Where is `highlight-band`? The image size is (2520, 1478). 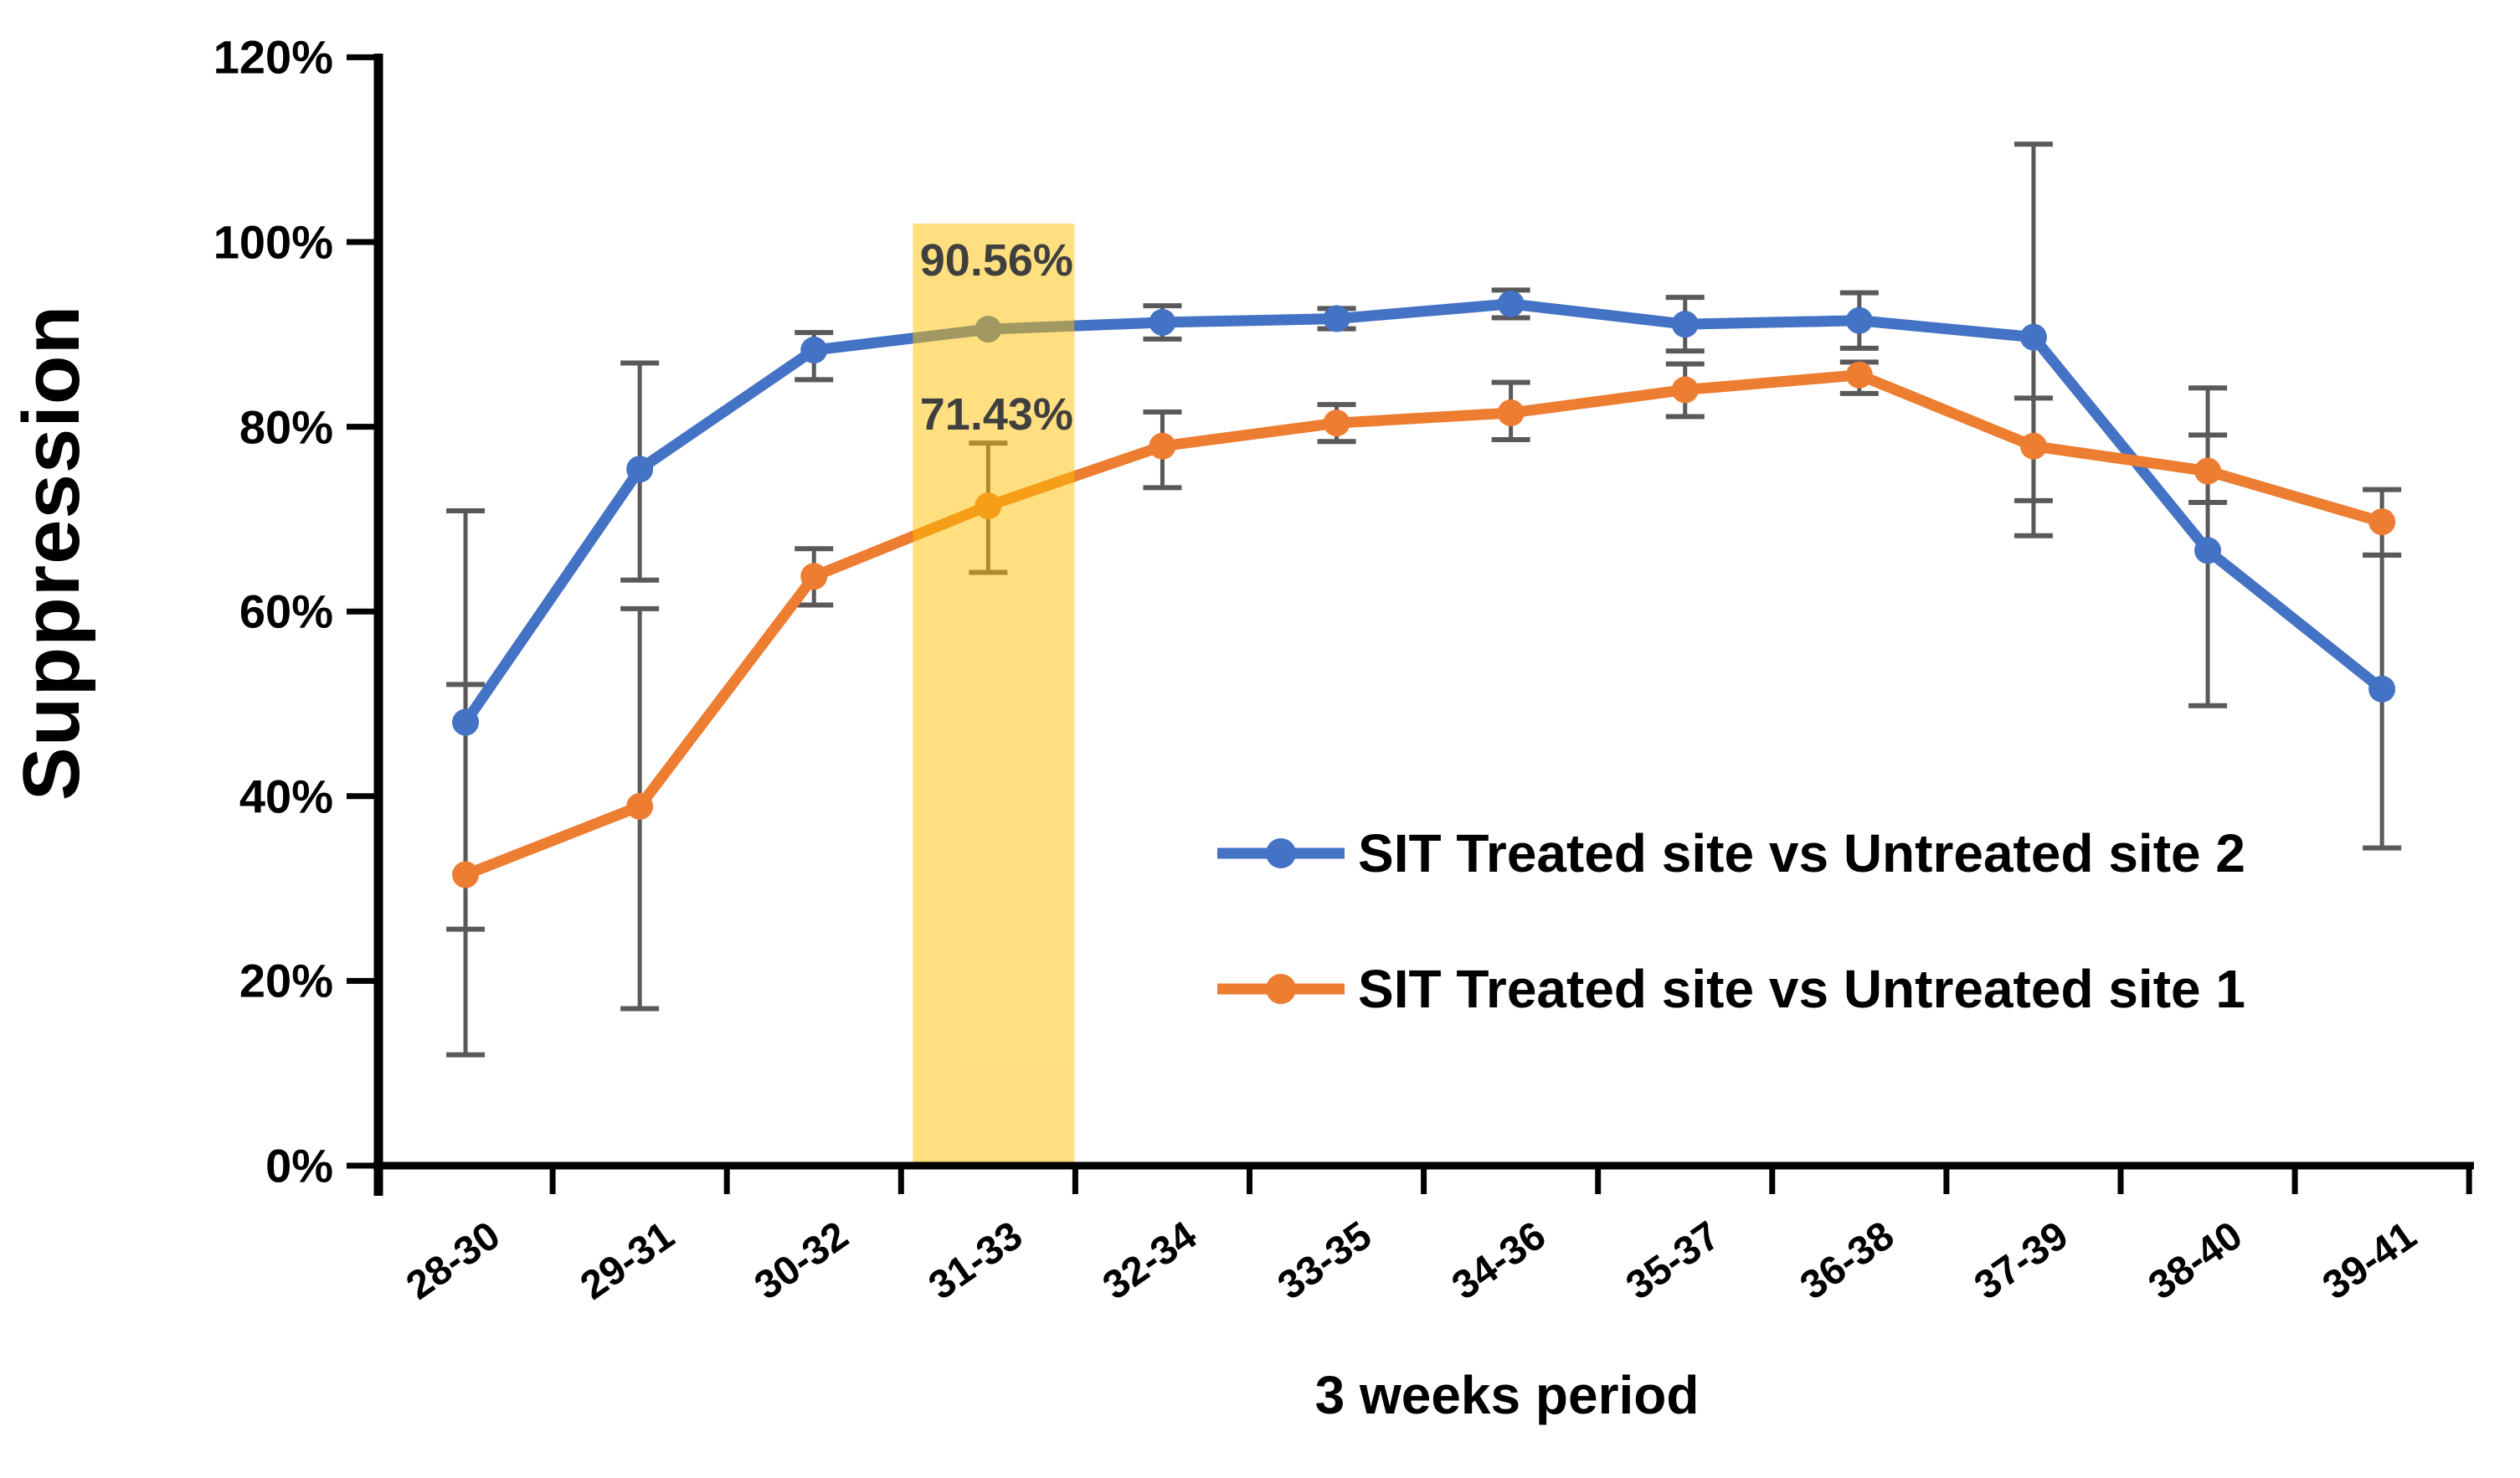
highlight-band is located at coordinates (994, 694).